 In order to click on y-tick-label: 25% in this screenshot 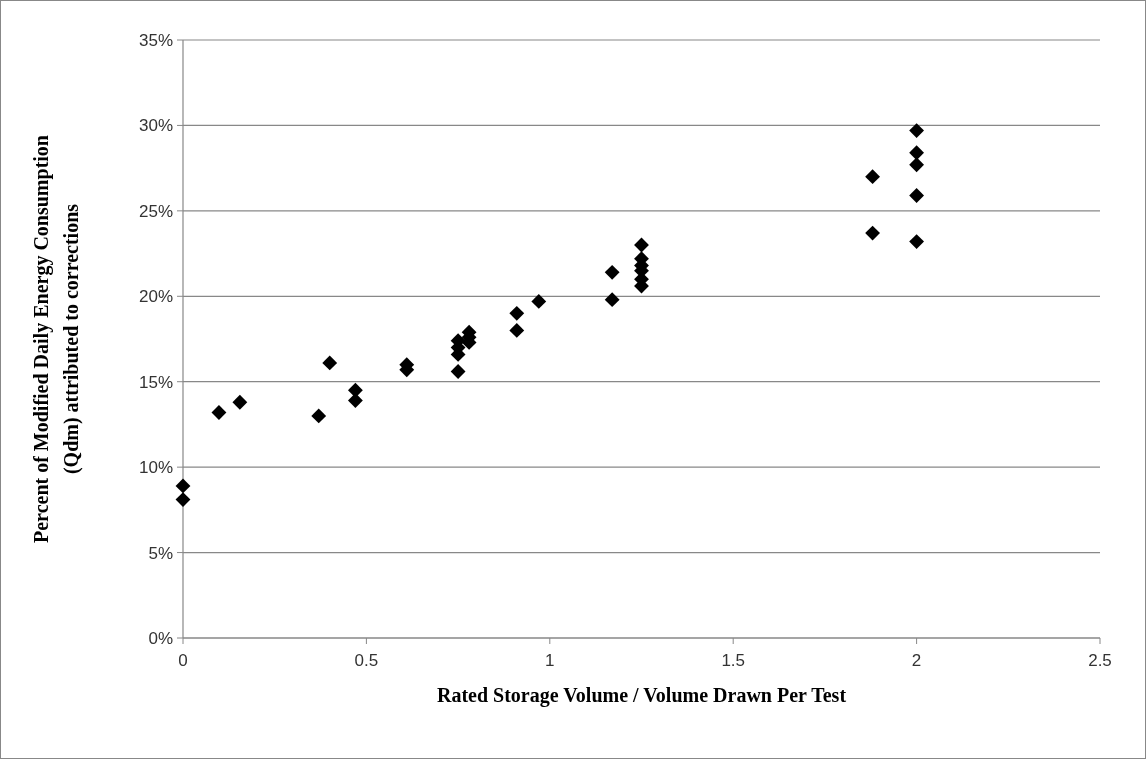, I will do `click(155, 211)`.